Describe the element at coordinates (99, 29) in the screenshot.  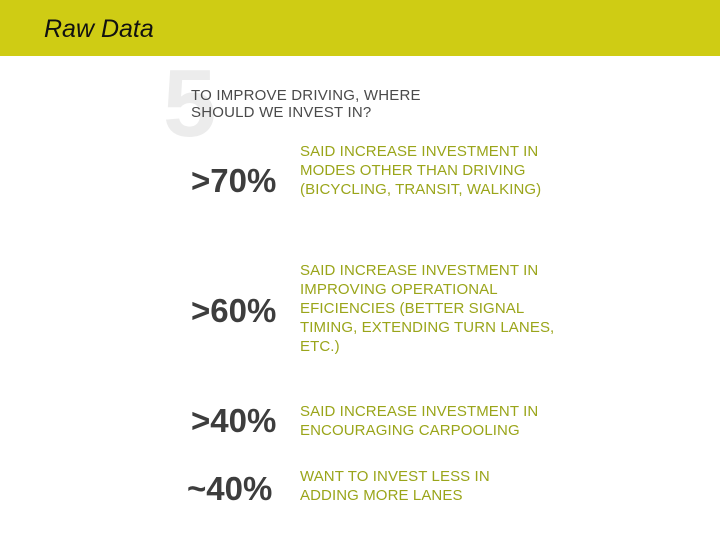
I see `slide-title: Raw Data` at that location.